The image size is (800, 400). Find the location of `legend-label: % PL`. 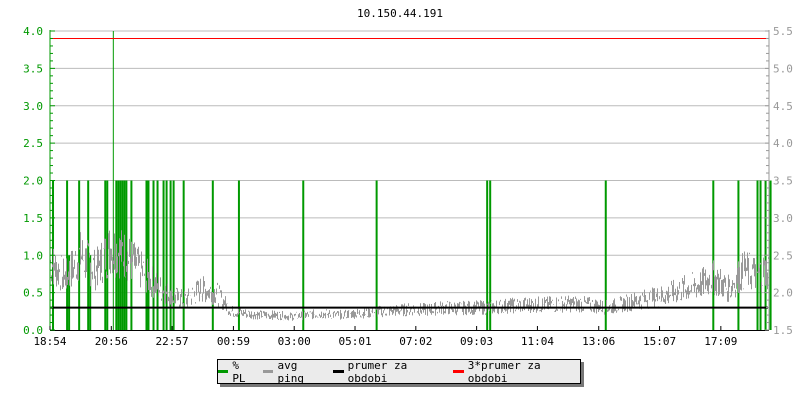

legend-label: % PL is located at coordinates (239, 371).